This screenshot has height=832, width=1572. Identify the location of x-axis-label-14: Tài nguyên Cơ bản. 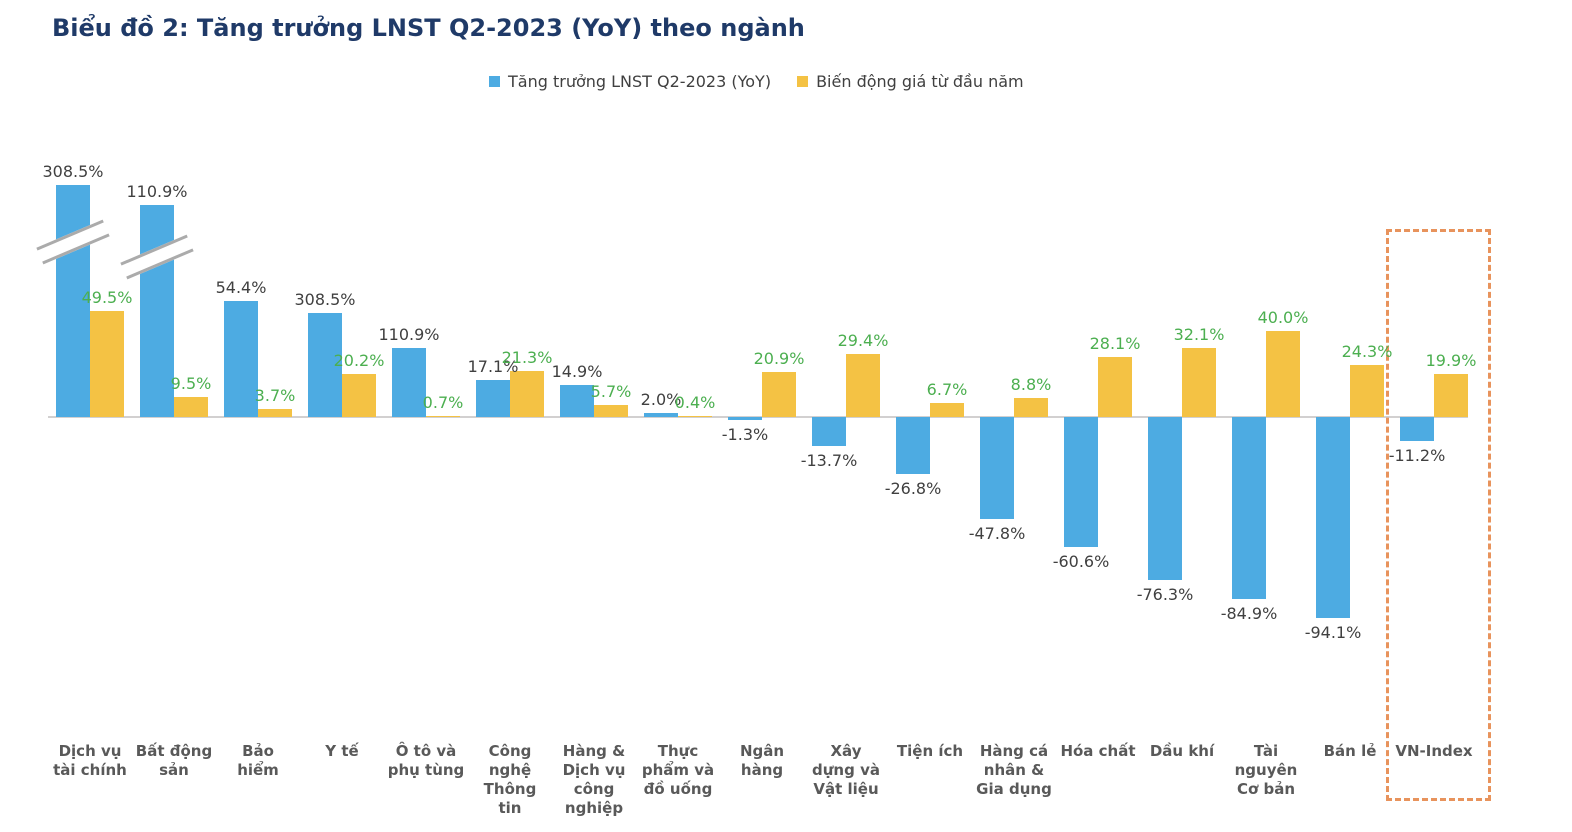
(1266, 770).